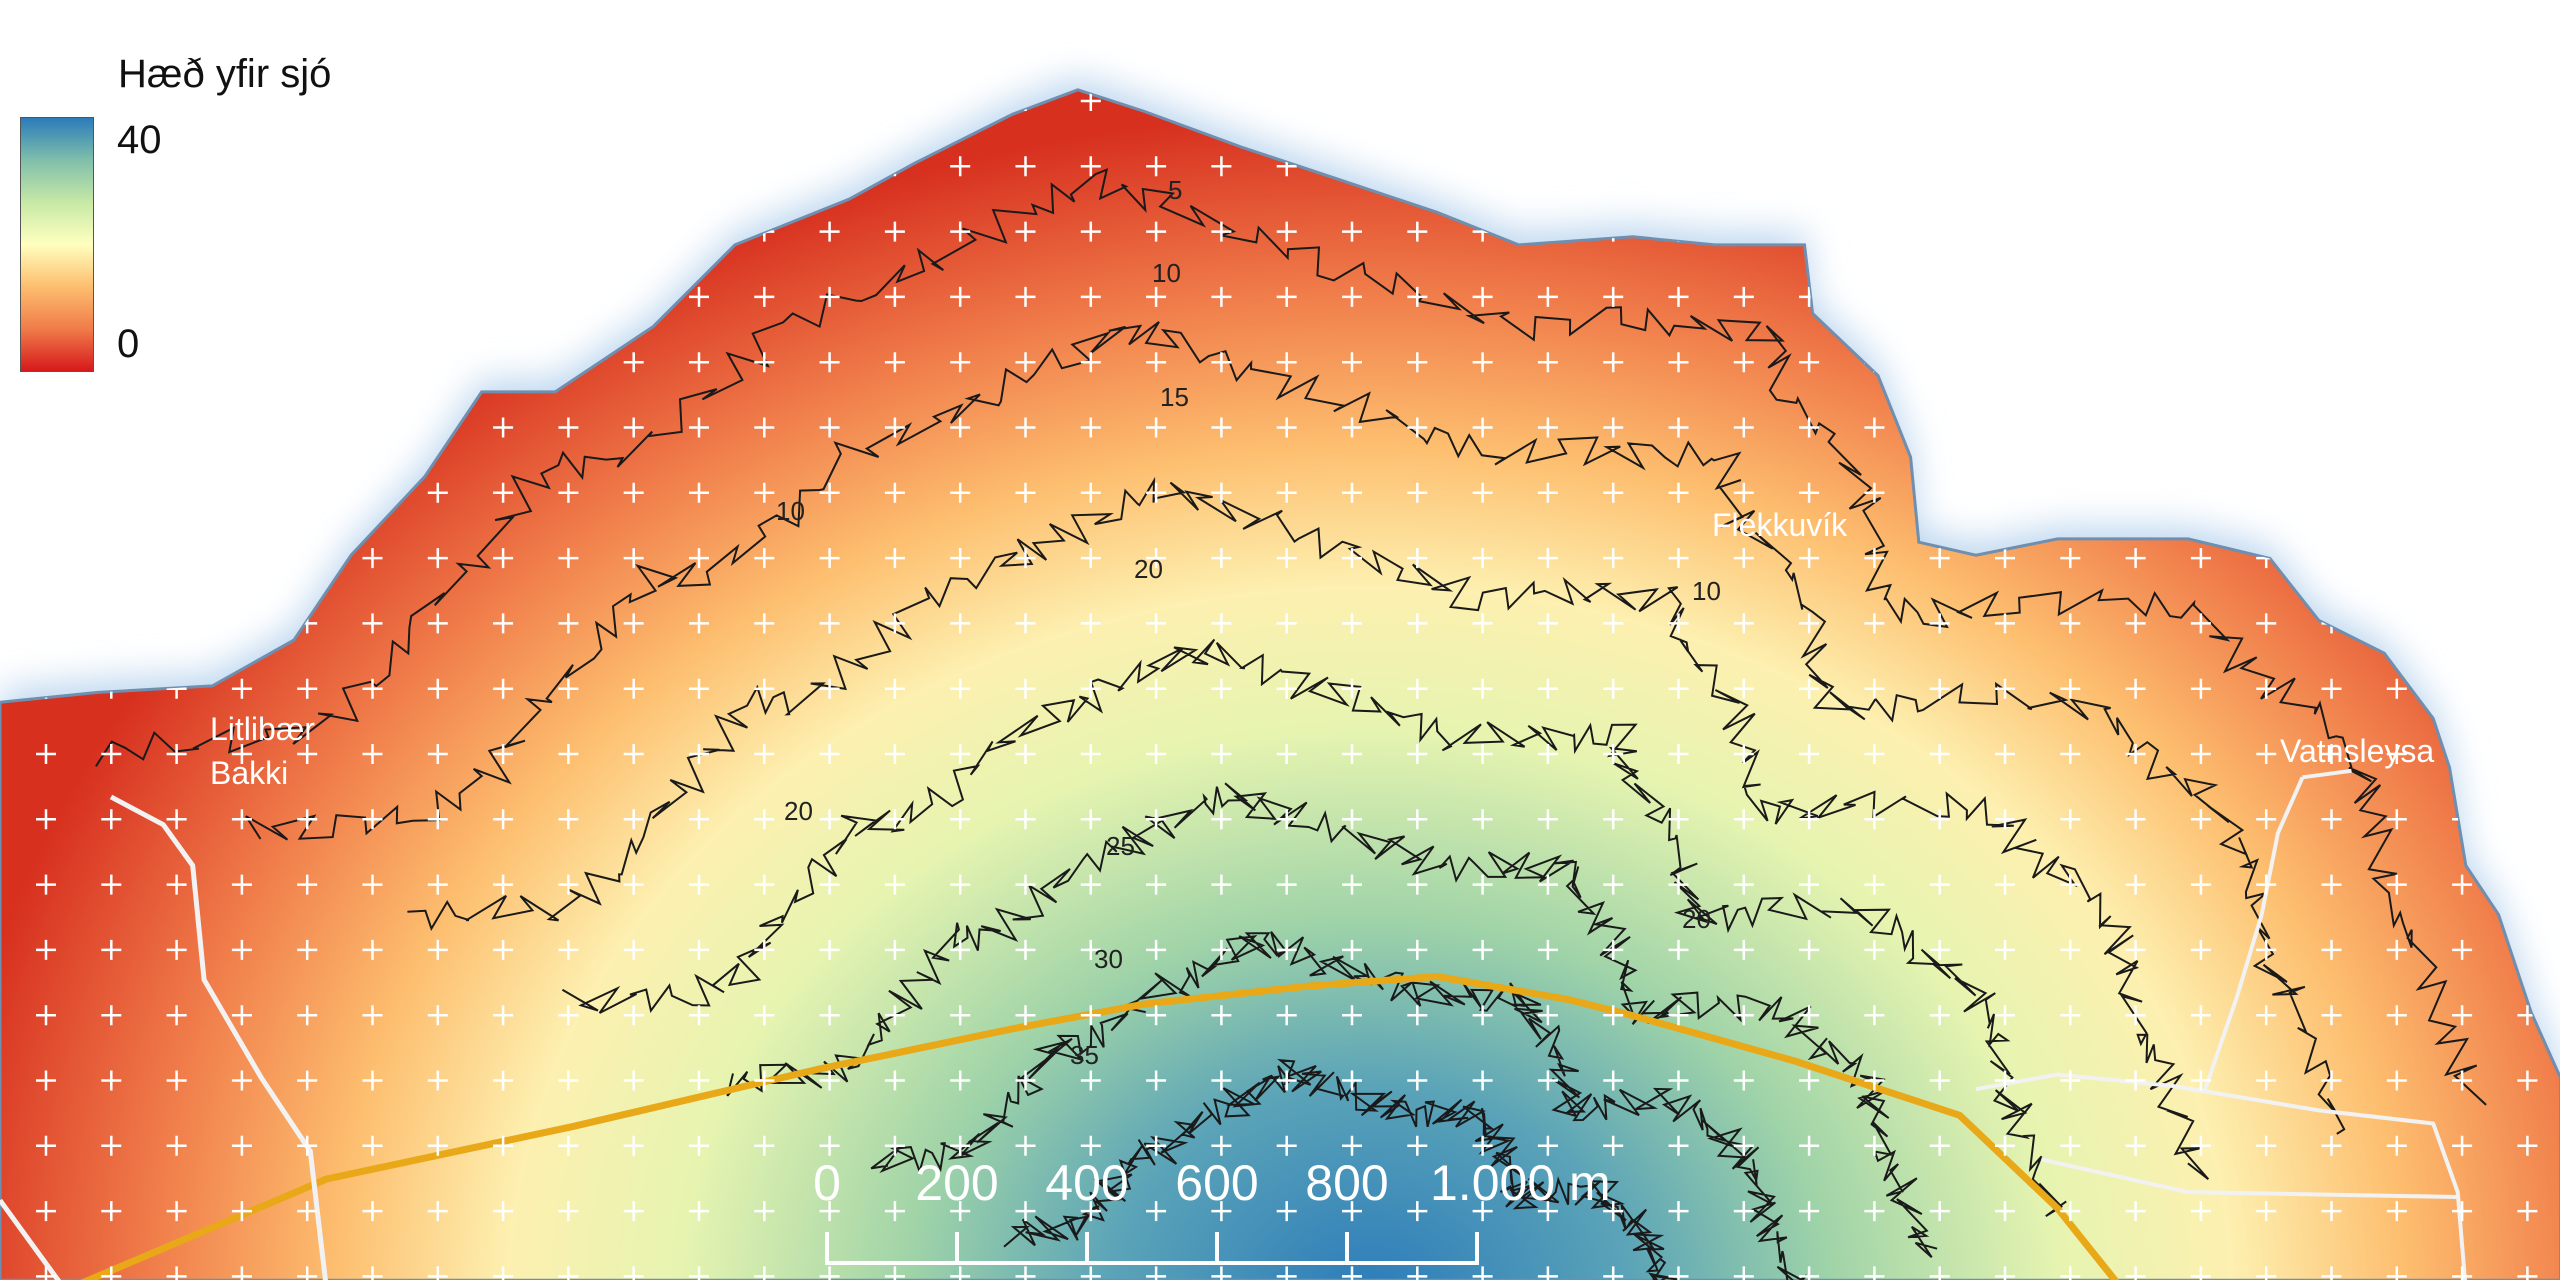 The height and width of the screenshot is (1280, 2560). I want to click on scale-label: 800, so click(1346, 1183).